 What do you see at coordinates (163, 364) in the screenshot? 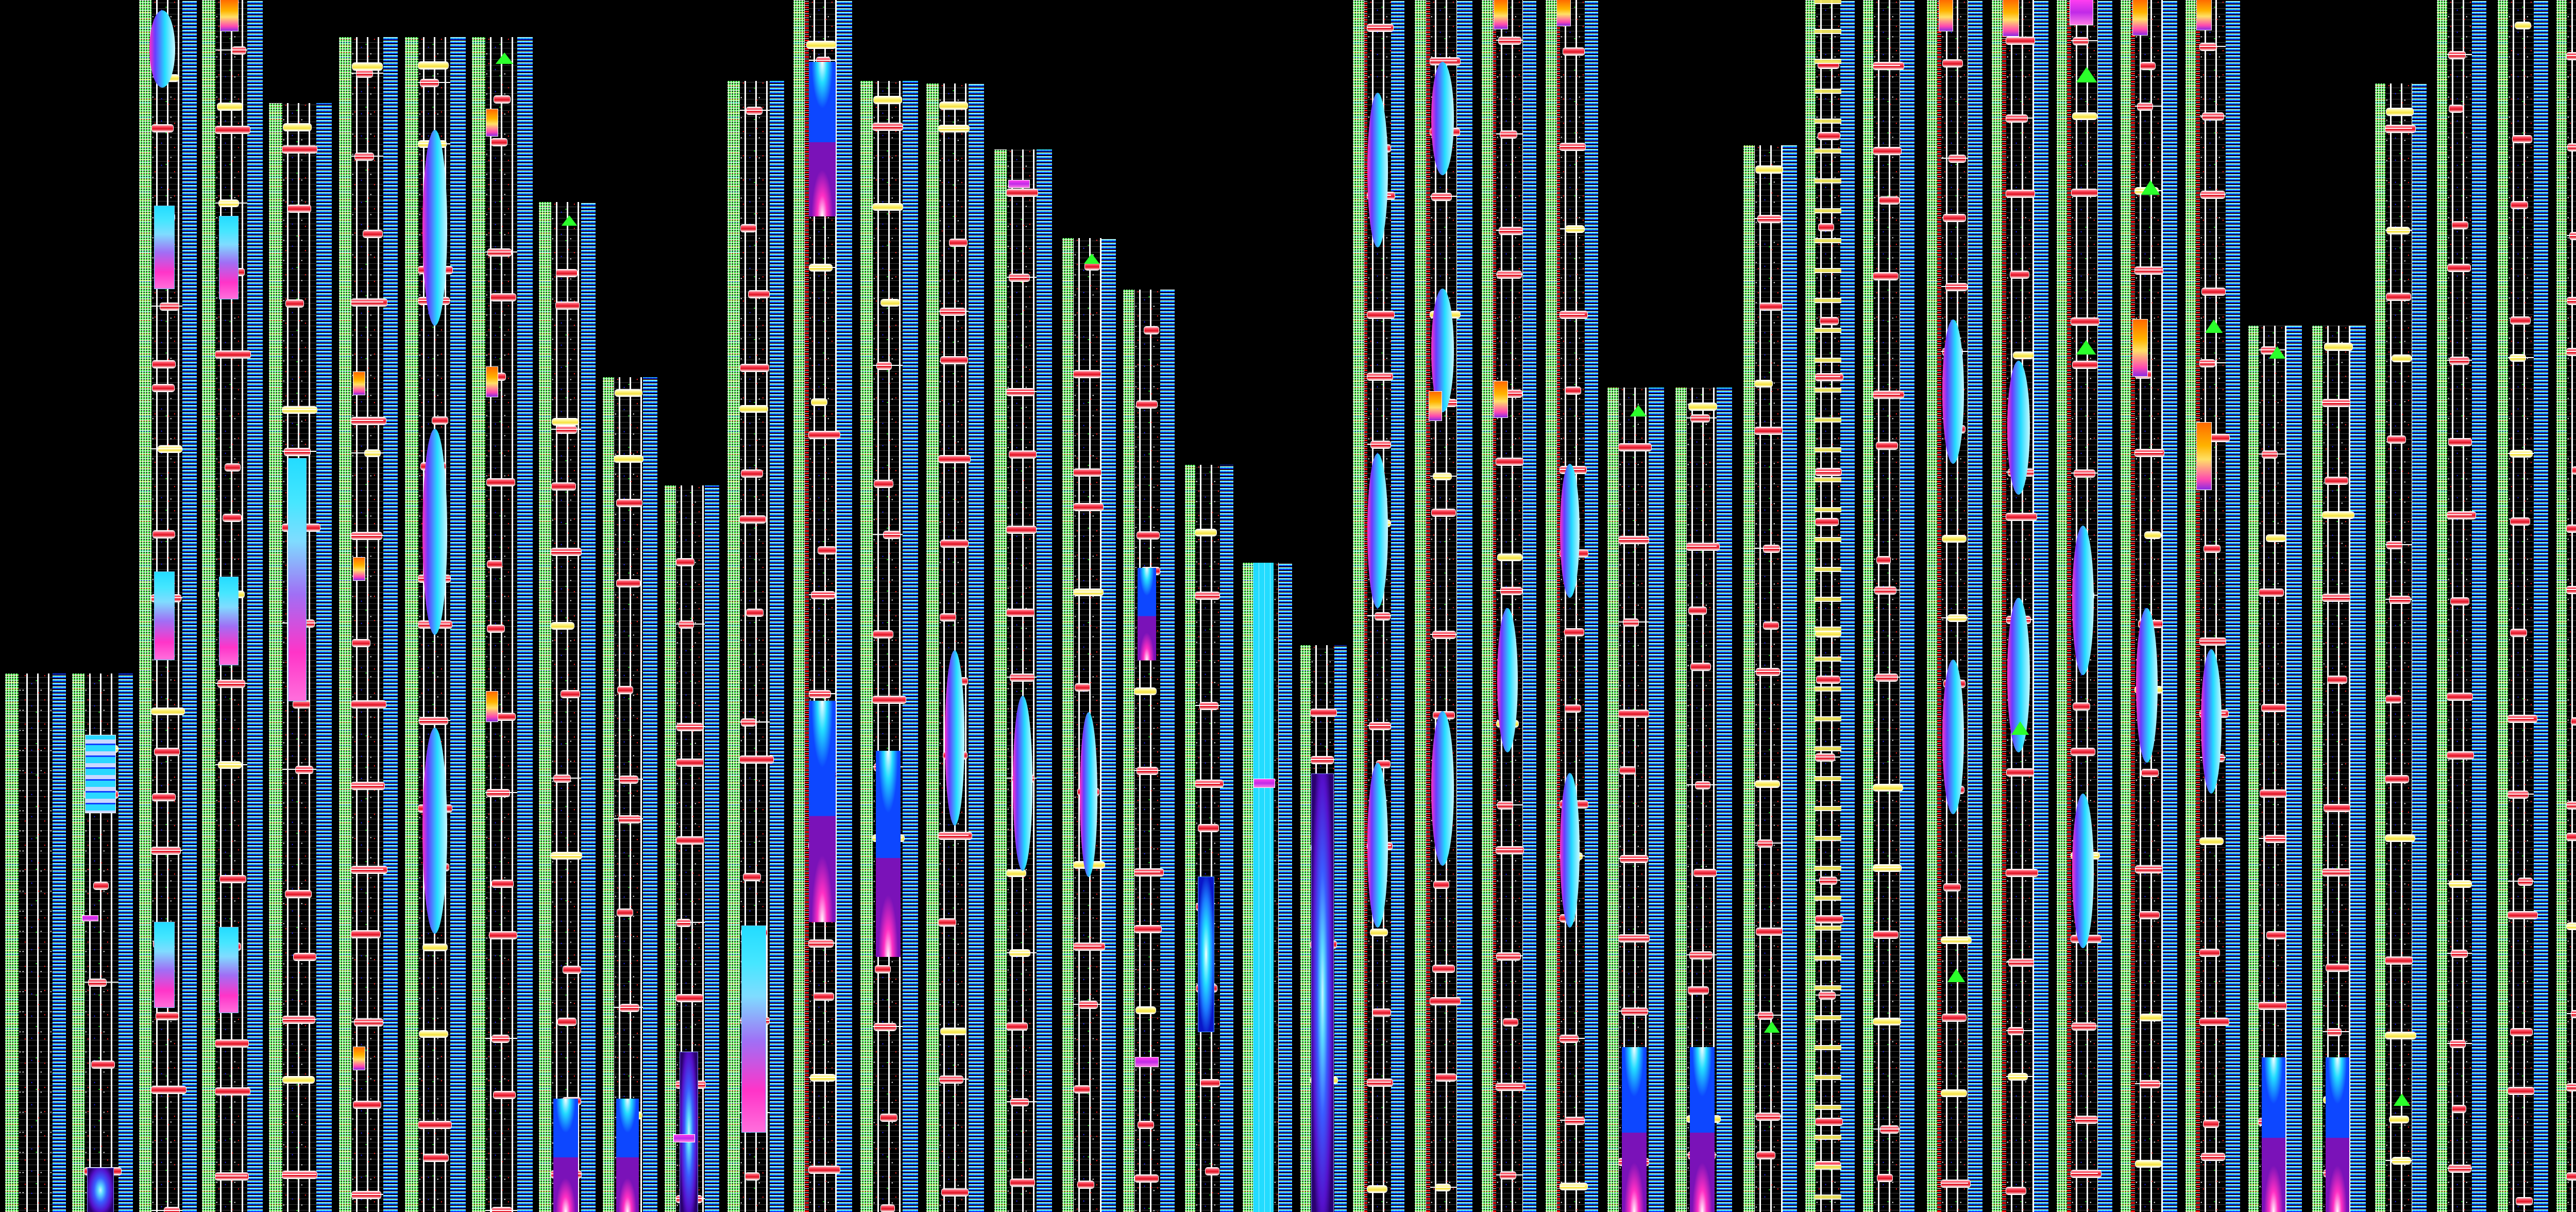
I see `macro-pin-red` at bounding box center [163, 364].